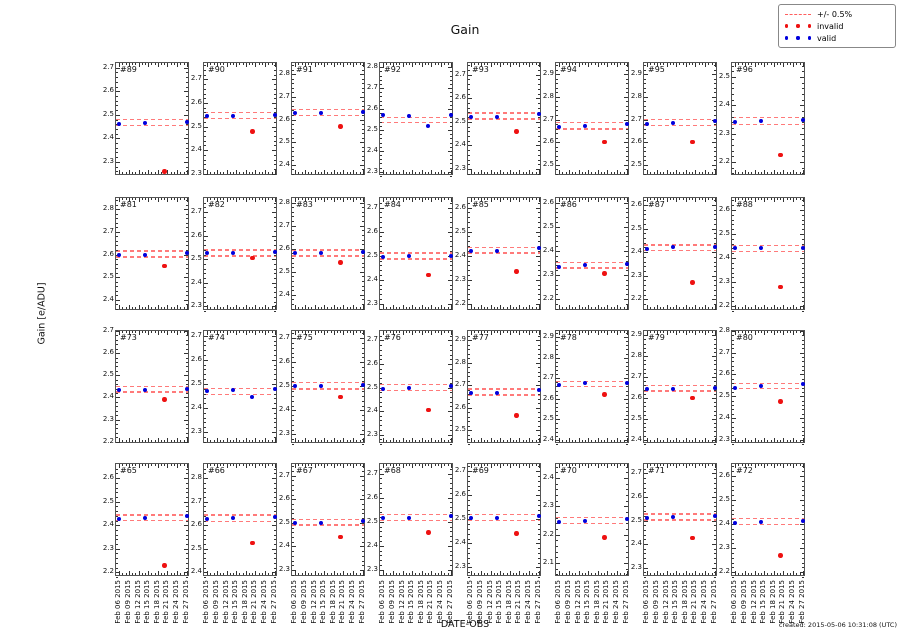 Image resolution: width=900 pixels, height=641 pixels. I want to click on created-timestamp: created: 2015-05-06 10:31:08 (UTC), so click(837, 625).